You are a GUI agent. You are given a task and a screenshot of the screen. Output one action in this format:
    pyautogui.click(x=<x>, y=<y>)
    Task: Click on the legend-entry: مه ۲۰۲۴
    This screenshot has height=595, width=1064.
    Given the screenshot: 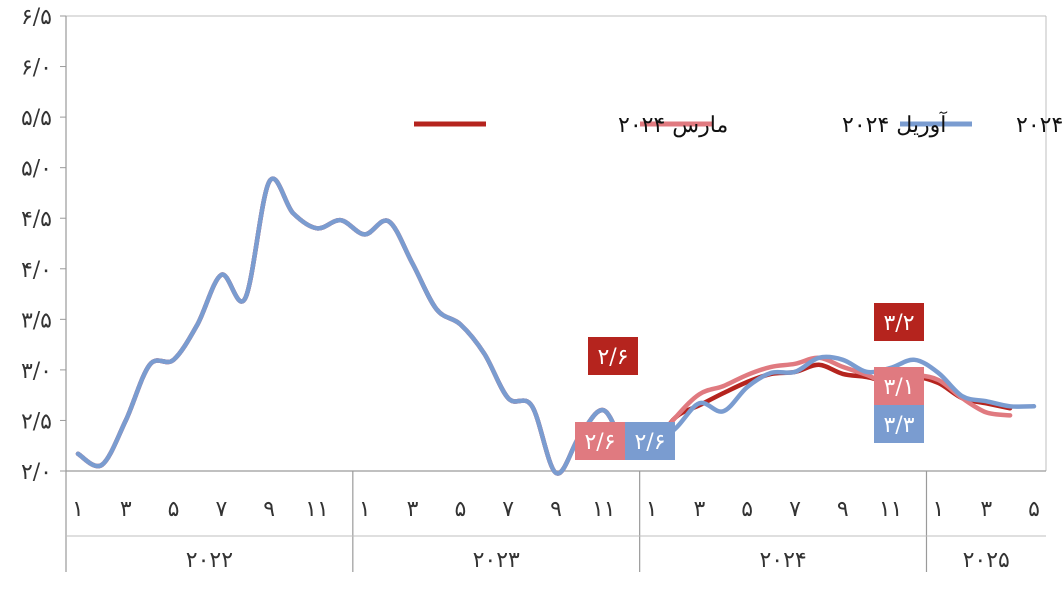 What is the action you would take?
    pyautogui.click(x=1040, y=125)
    